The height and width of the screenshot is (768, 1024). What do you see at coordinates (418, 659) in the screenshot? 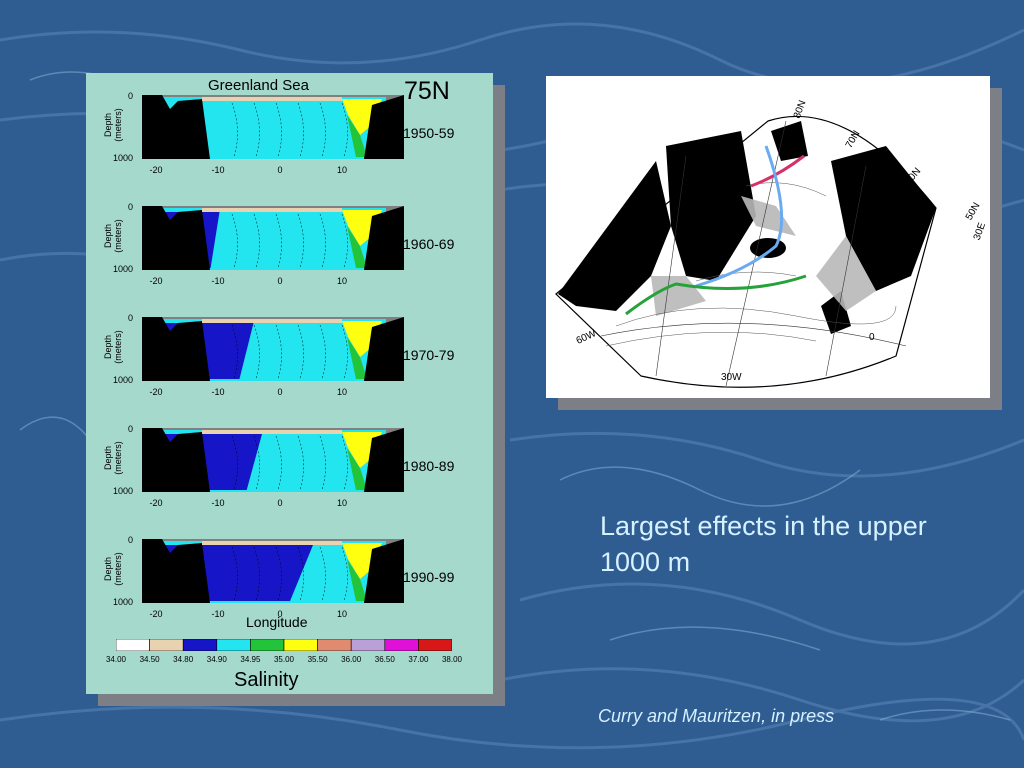
I see `colorbar-tick: 37.00` at bounding box center [418, 659].